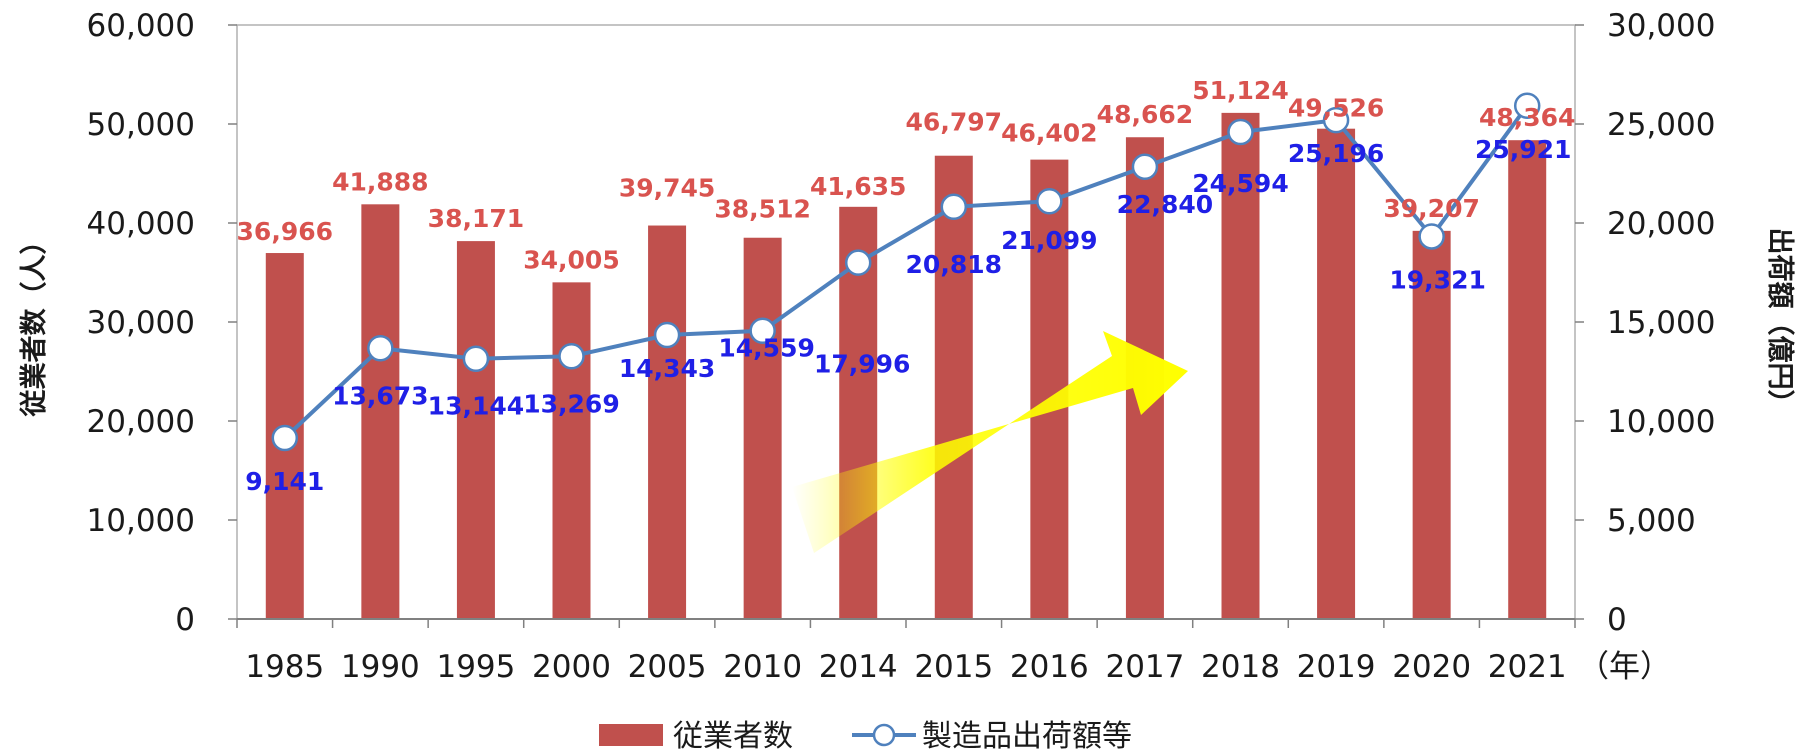  I want to click on line-label-2021: 25,921, so click(1523, 149).